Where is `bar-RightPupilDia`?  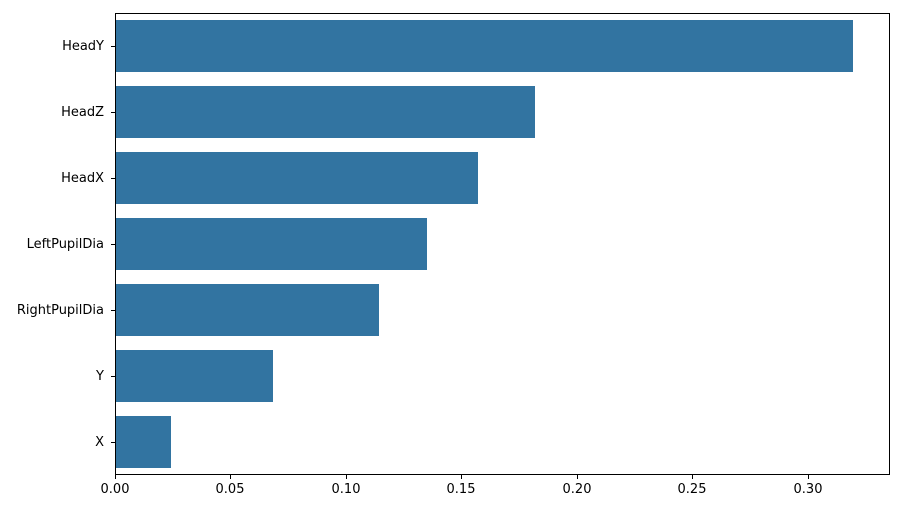
bar-RightPupilDia is located at coordinates (247, 310).